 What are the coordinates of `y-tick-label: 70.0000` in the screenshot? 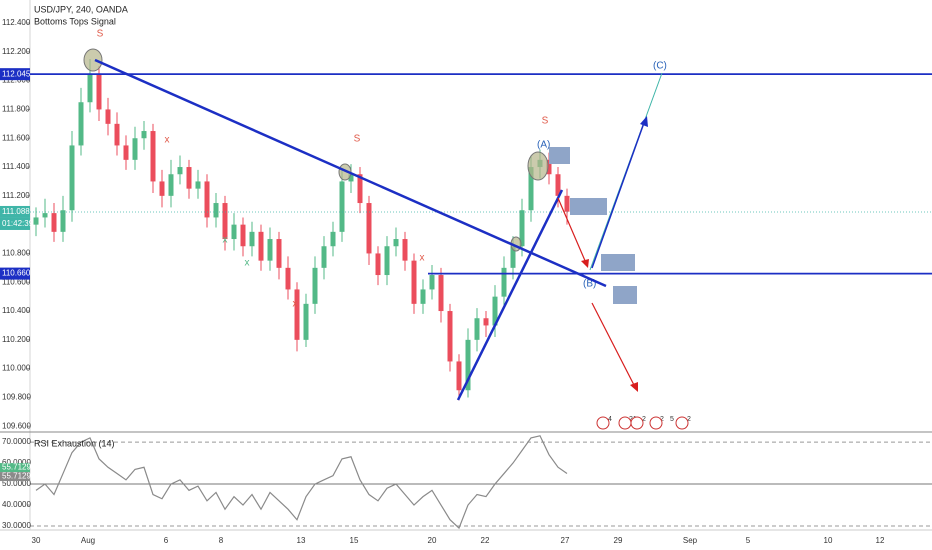 It's located at (16, 441).